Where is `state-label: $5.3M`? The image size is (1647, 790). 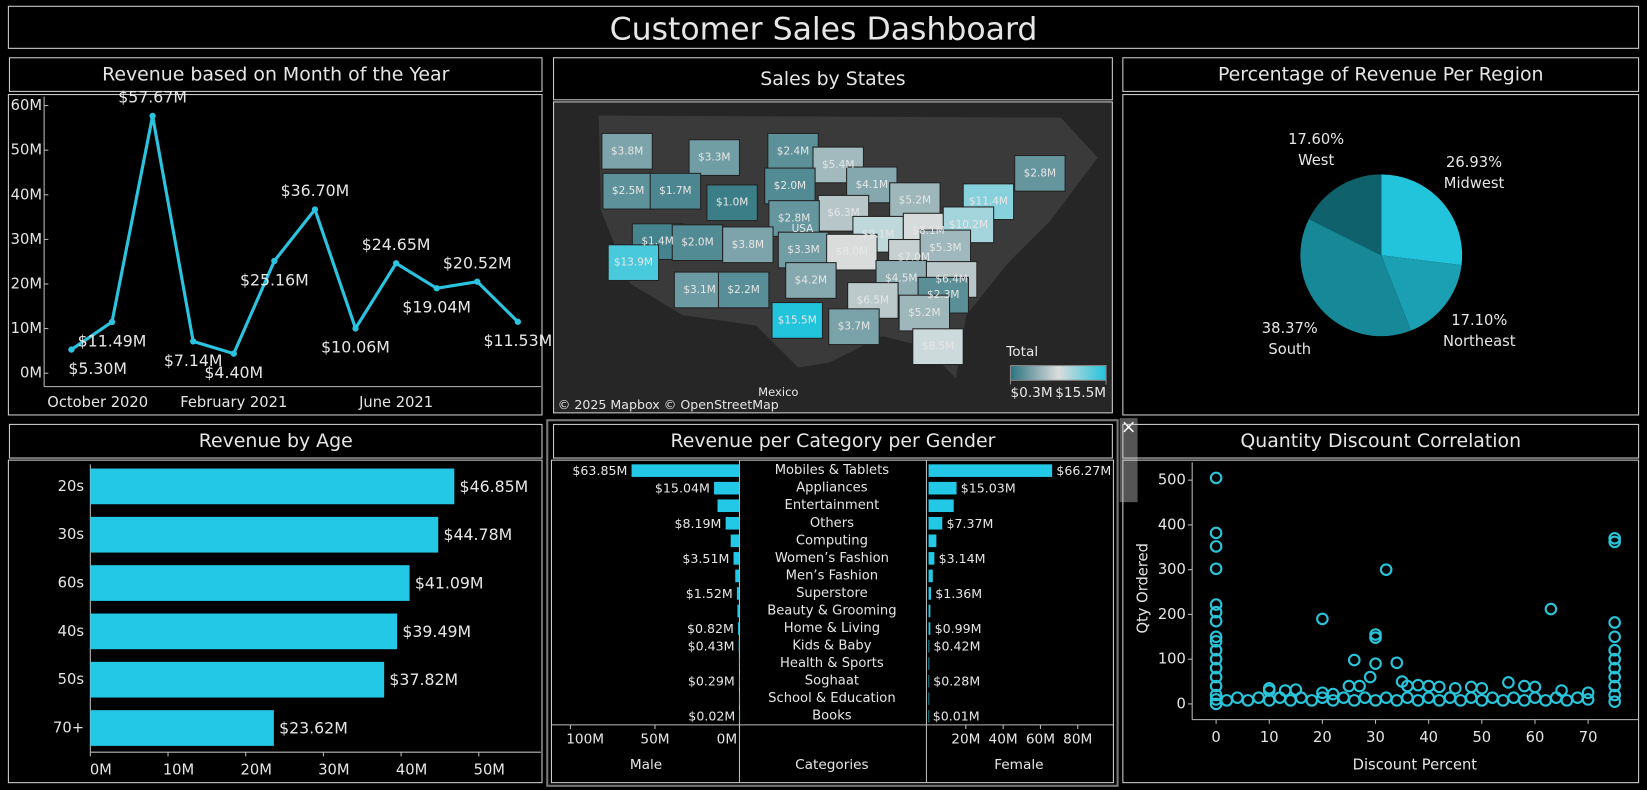 state-label: $5.3M is located at coordinates (945, 248).